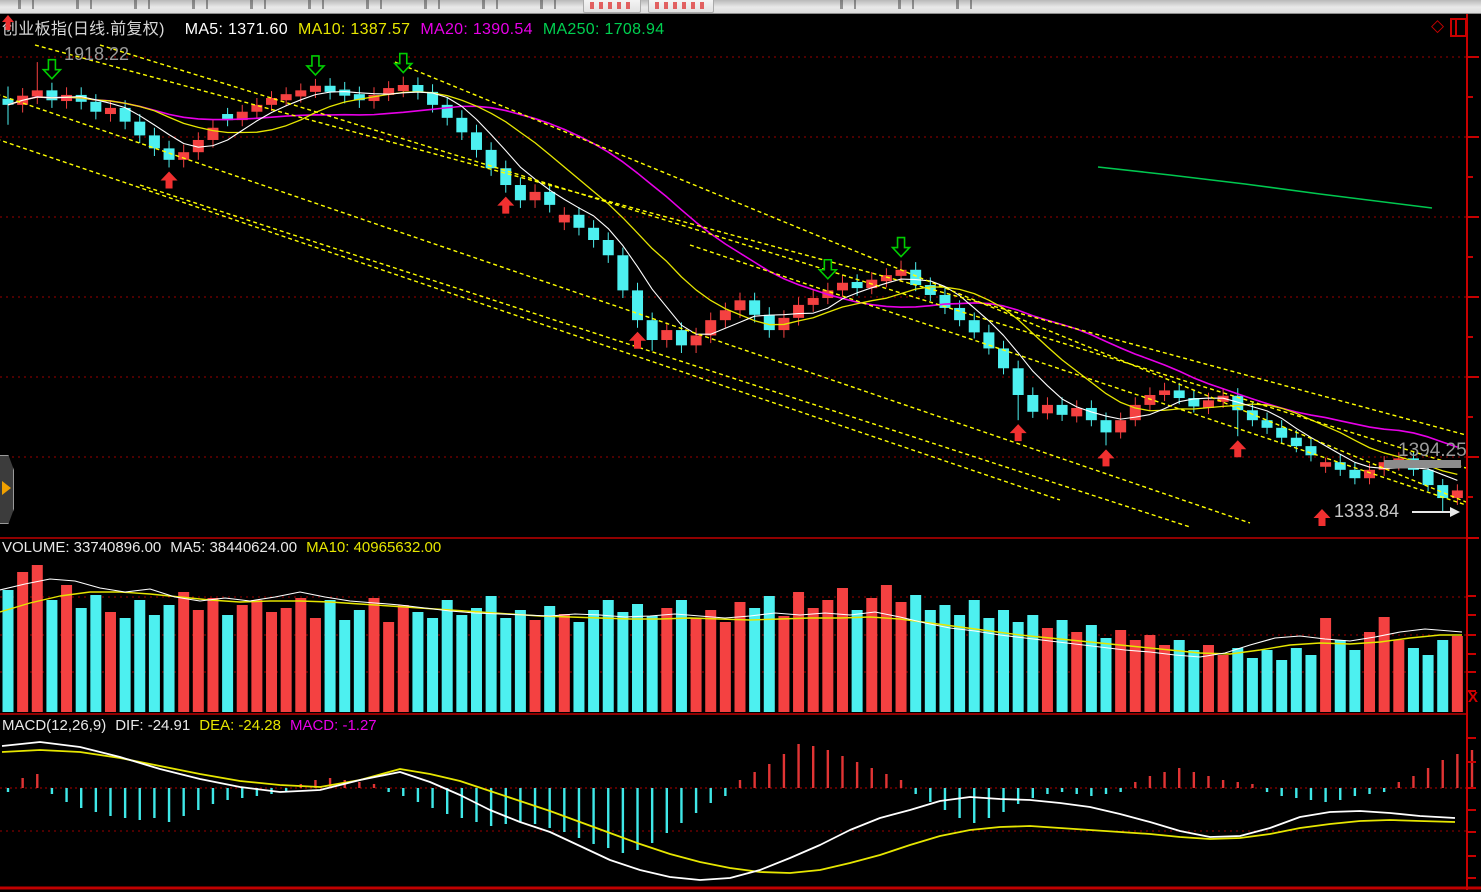 This screenshot has width=1481, height=892. Describe the element at coordinates (82, 547) in the screenshot. I see `volume-value: VOLUME: 33740896.00` at that location.